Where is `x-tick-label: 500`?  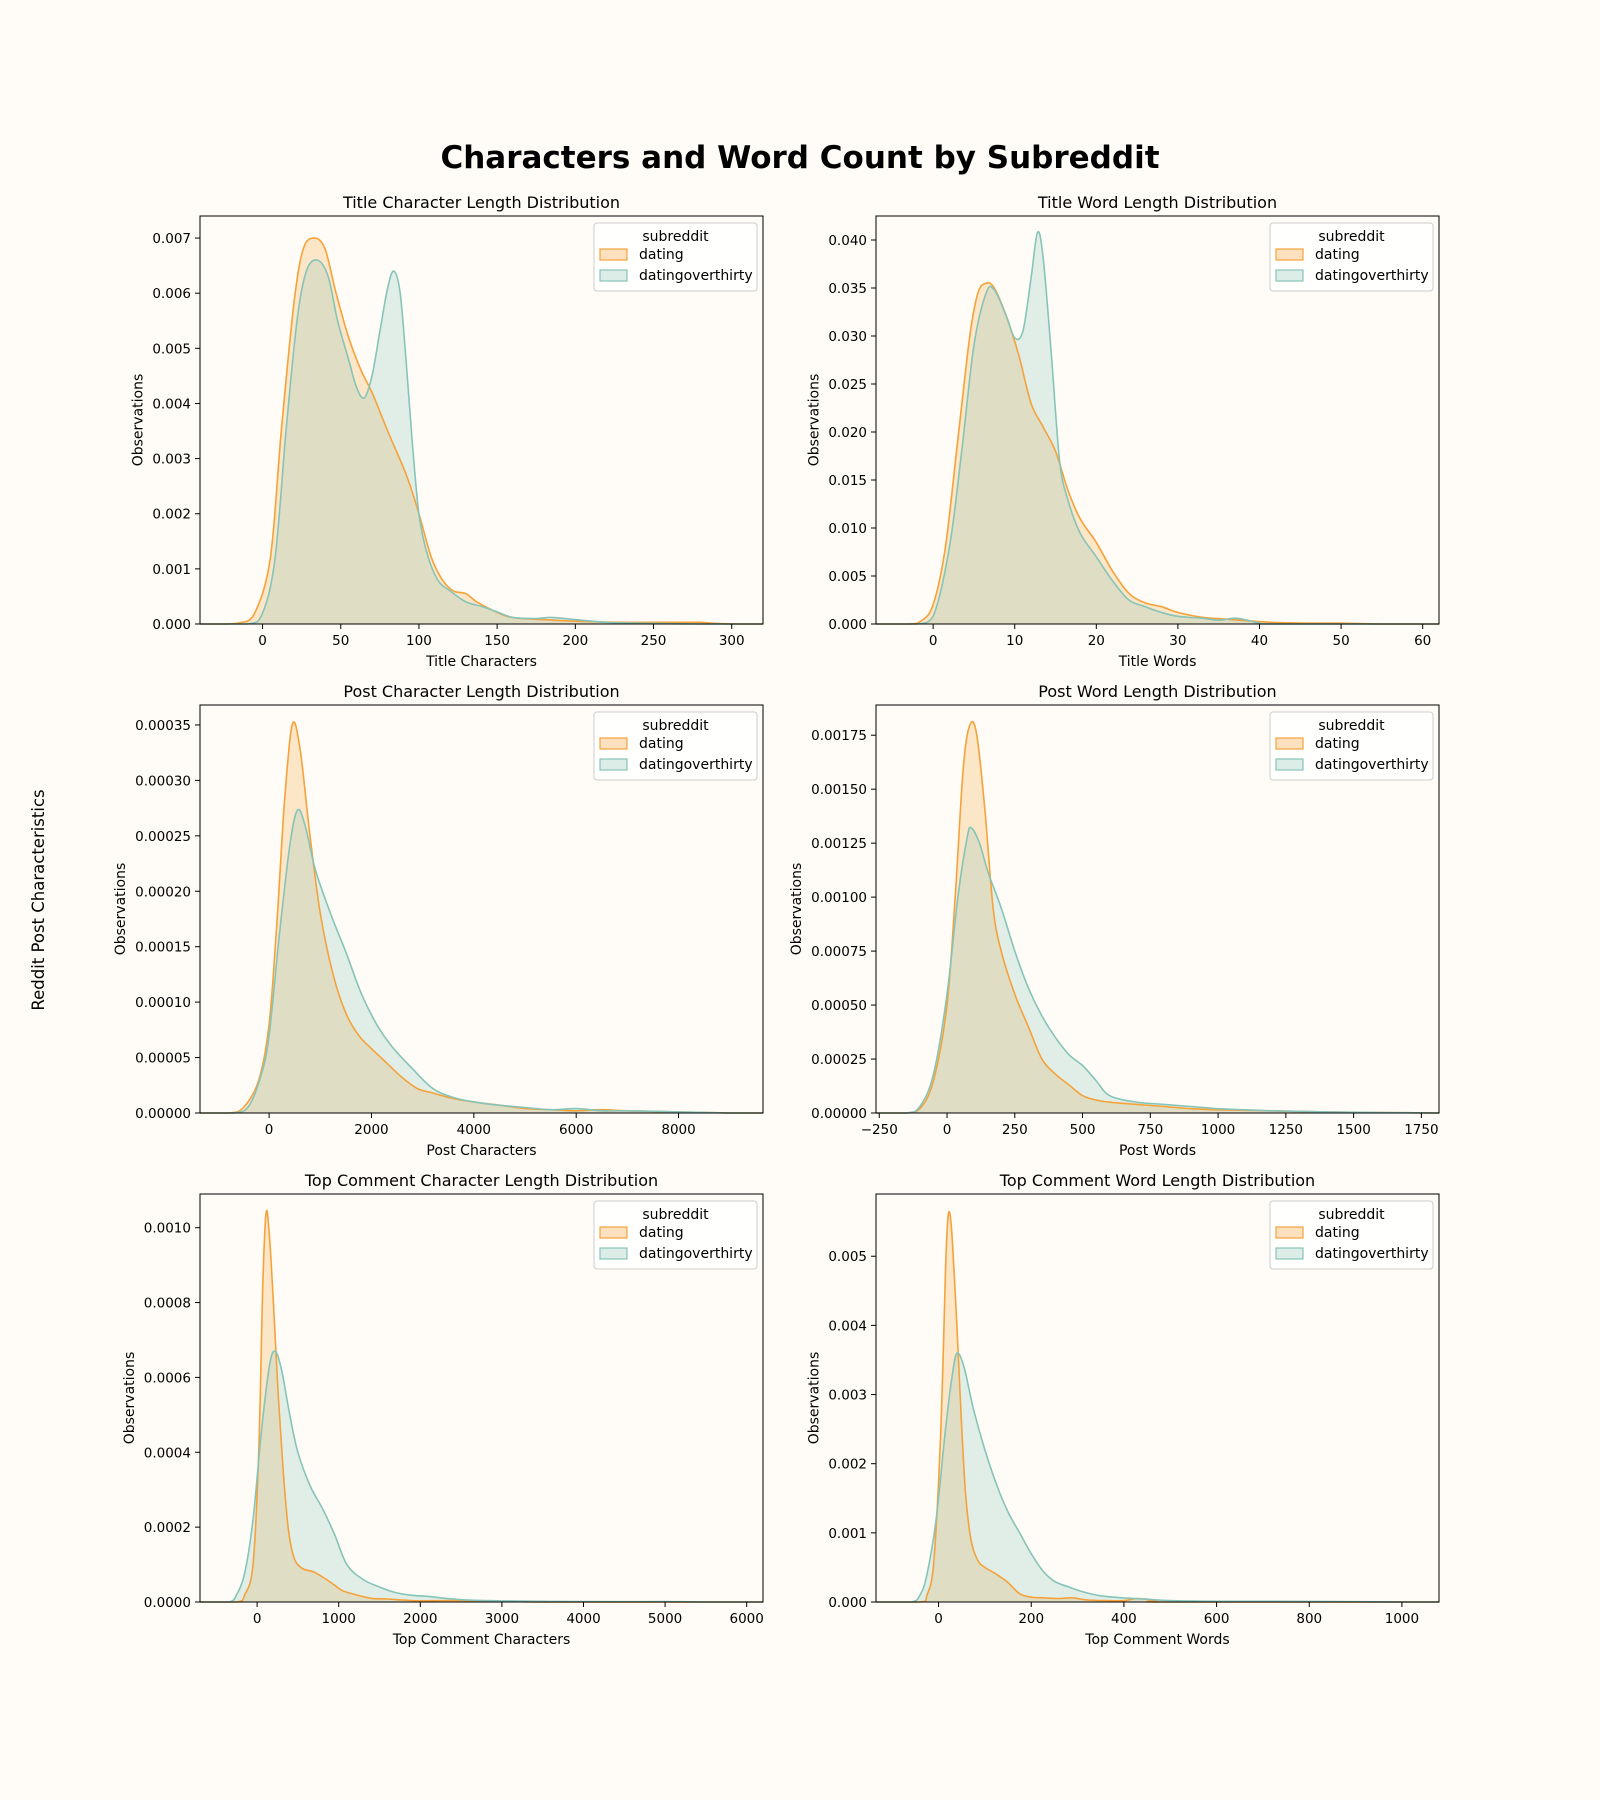
x-tick-label: 500 is located at coordinates (1083, 1130).